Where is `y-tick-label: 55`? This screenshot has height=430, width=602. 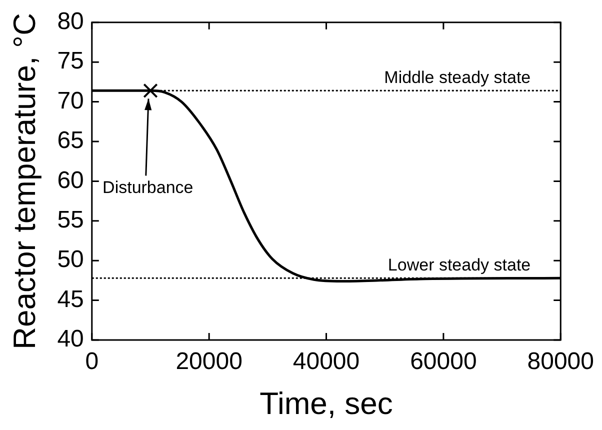
y-tick-label: 55 is located at coordinates (70, 220).